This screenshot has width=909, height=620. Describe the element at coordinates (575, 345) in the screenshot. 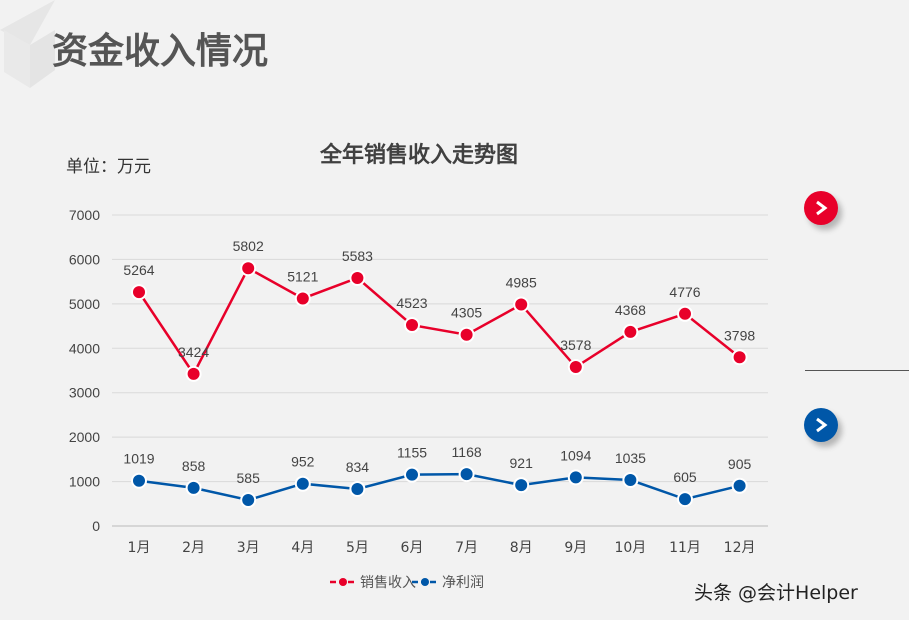

I see `data-label: 3578` at that location.